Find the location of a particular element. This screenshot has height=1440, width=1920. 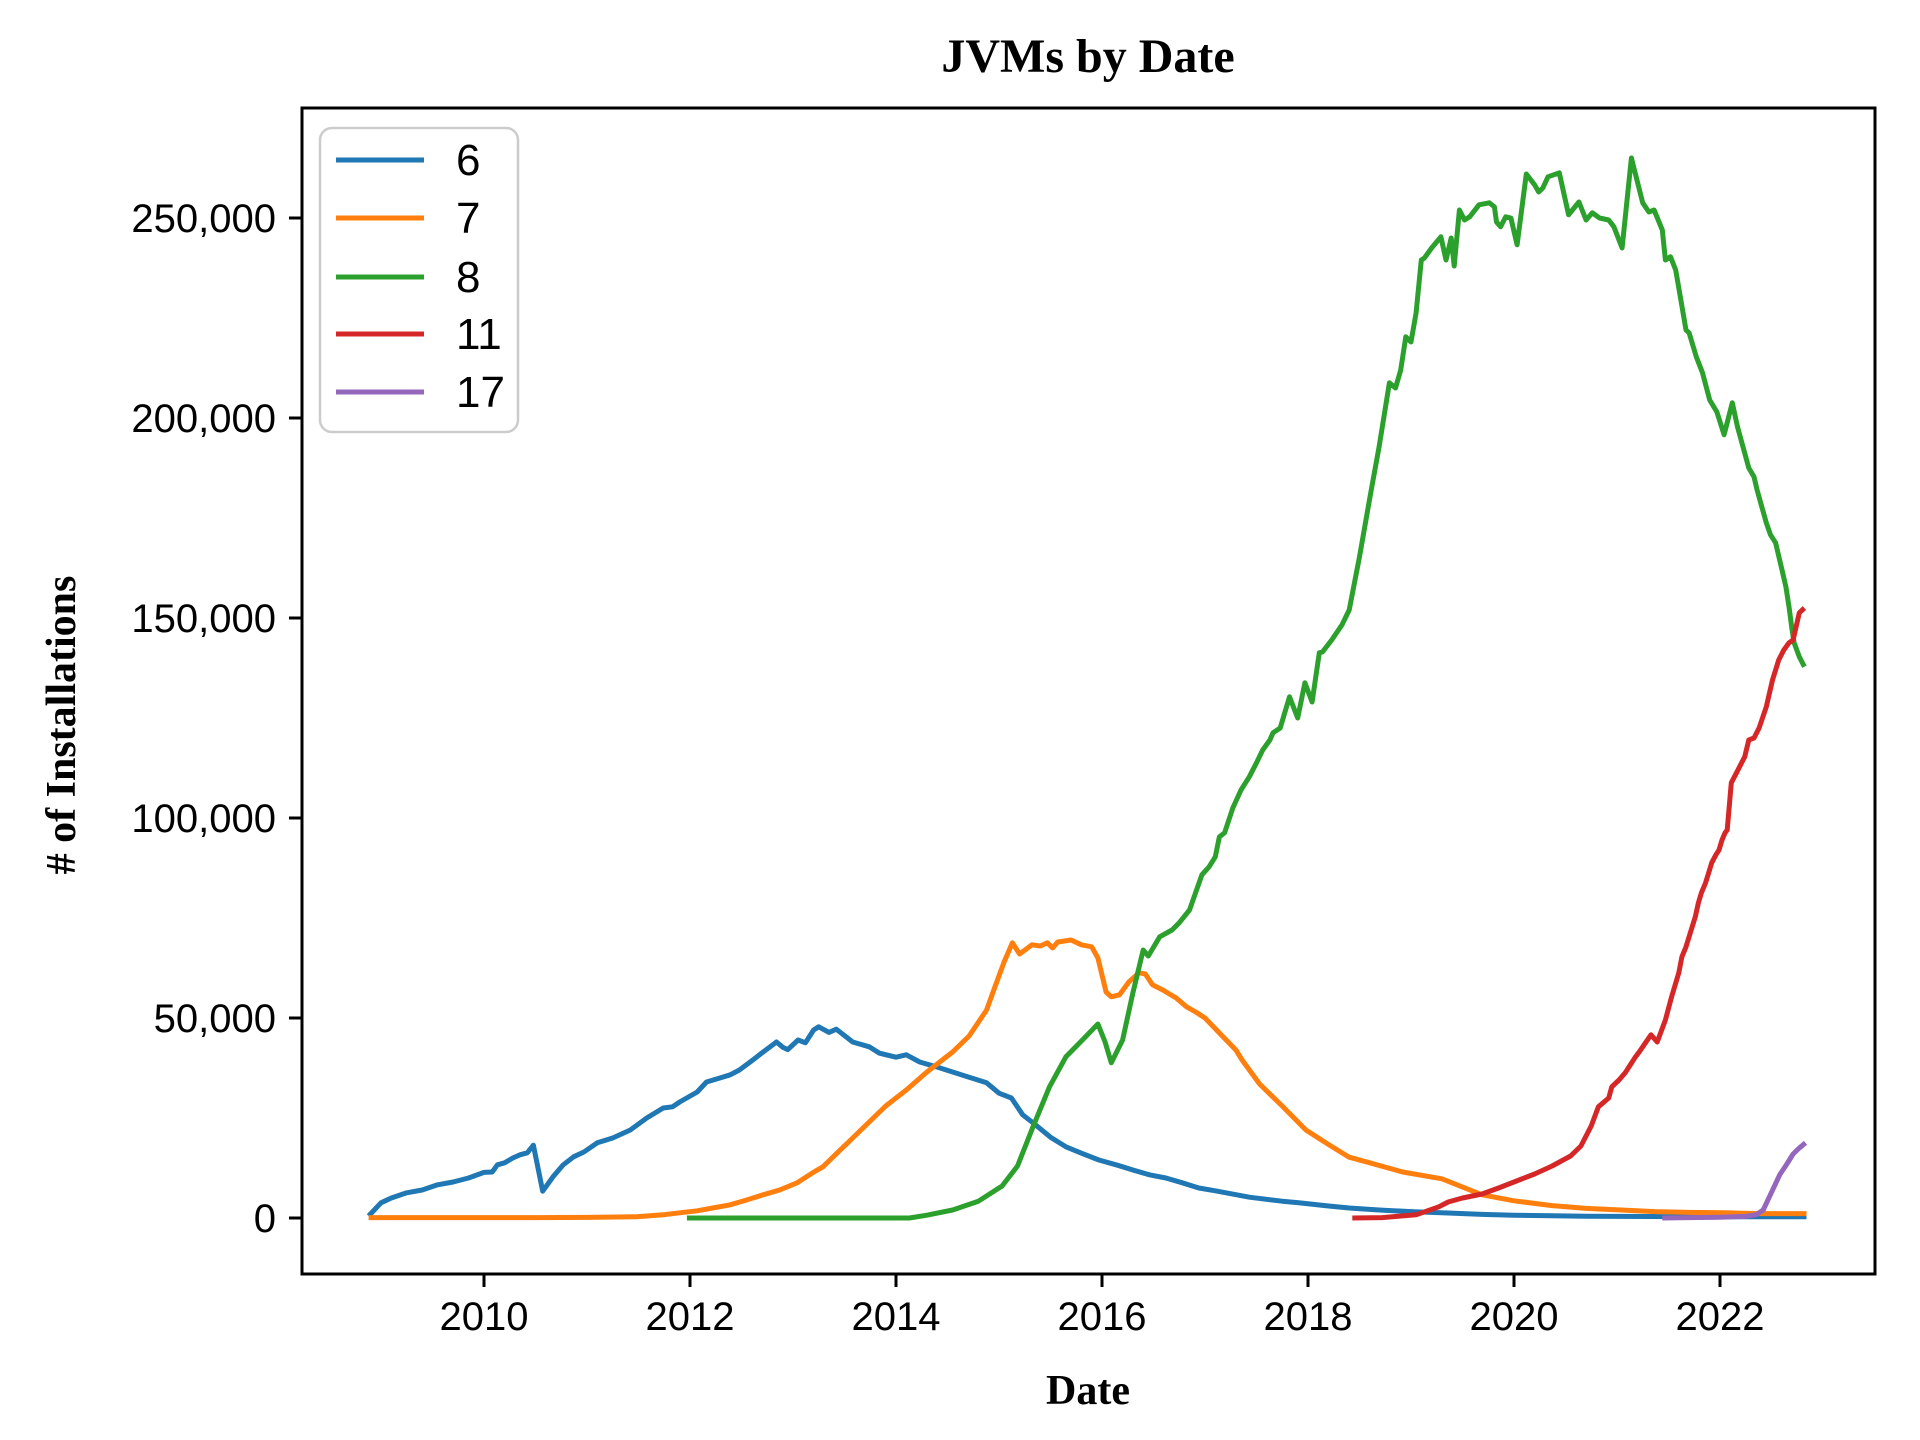

x-axis-label: Date is located at coordinates (1088, 1391).